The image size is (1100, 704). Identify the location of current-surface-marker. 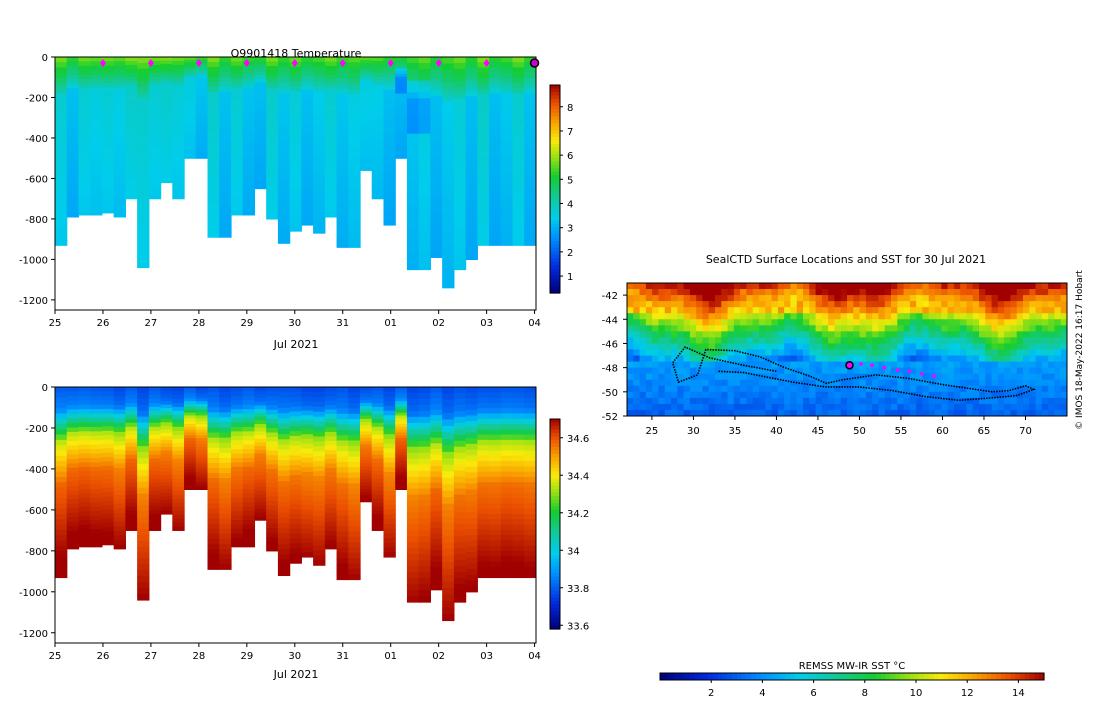
(534, 63).